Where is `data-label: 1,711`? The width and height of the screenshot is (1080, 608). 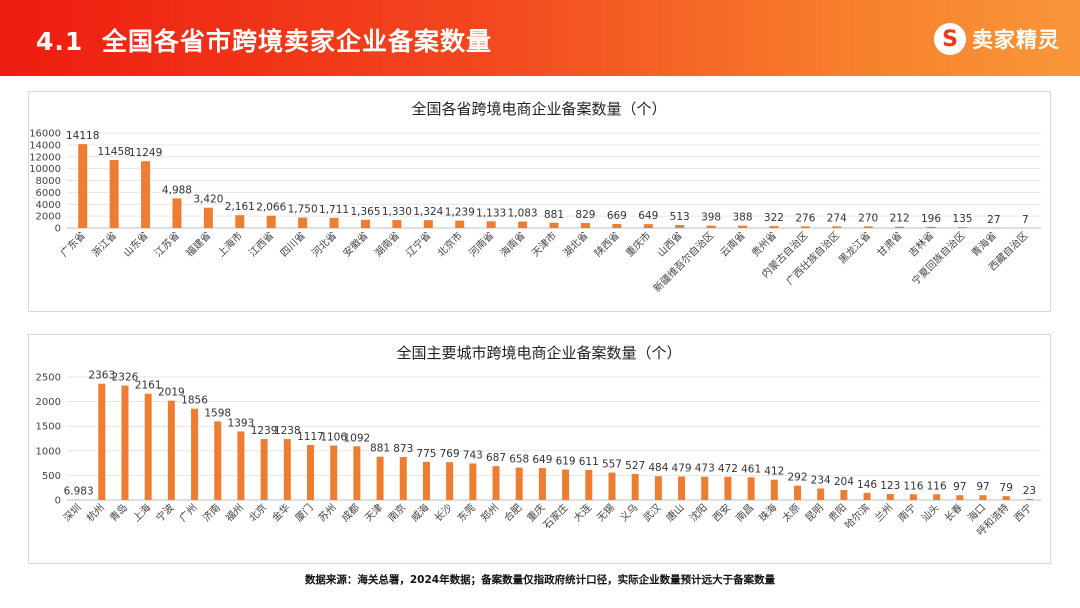
data-label: 1,711 is located at coordinates (334, 210).